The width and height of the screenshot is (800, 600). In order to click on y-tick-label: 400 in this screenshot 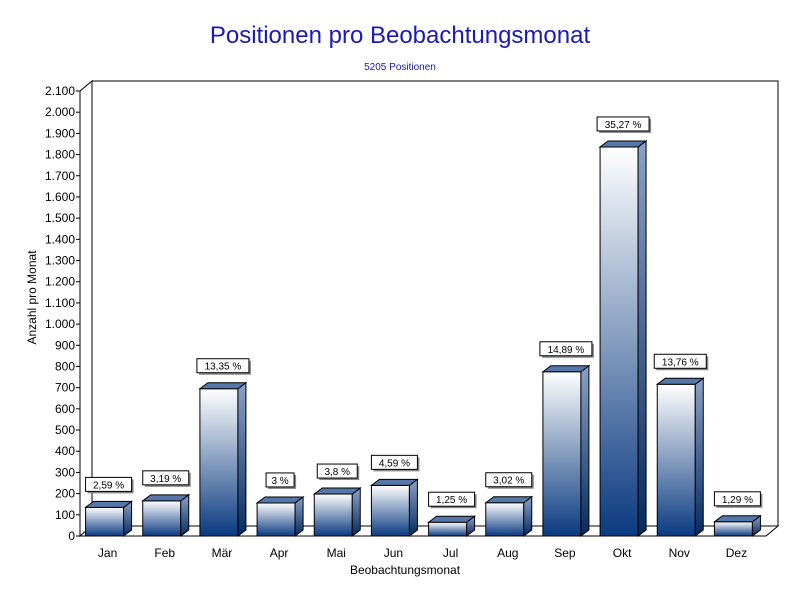, I will do `click(65, 451)`.